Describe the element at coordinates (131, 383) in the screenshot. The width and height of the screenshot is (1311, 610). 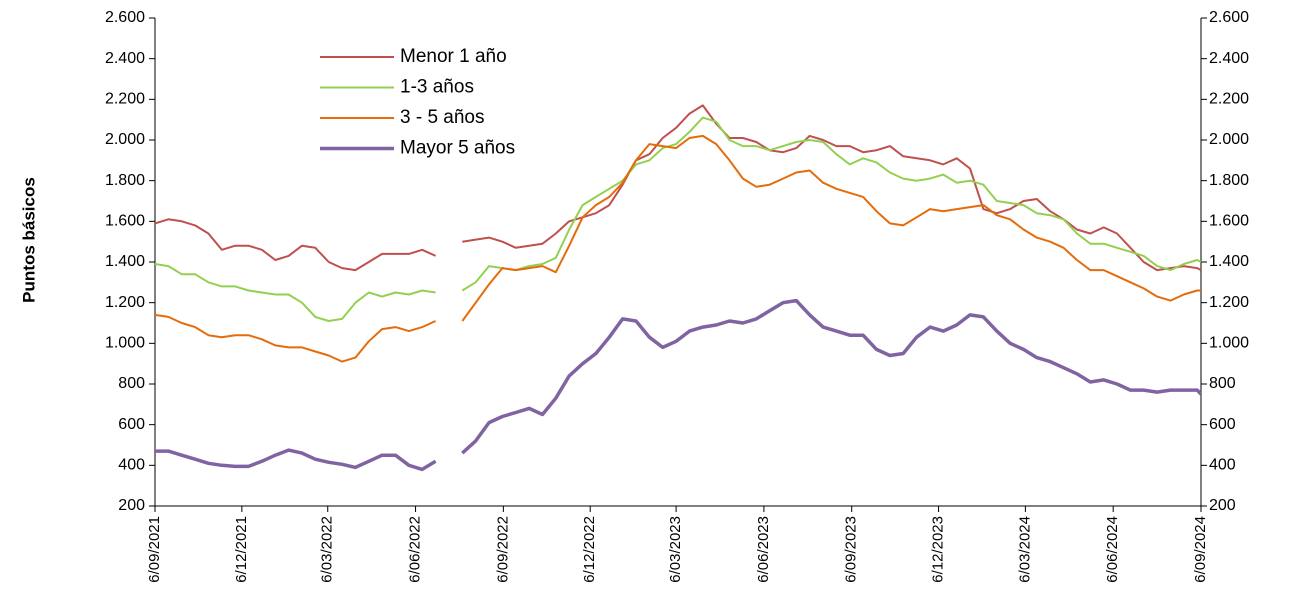
I see `y-tick-label: 800` at that location.